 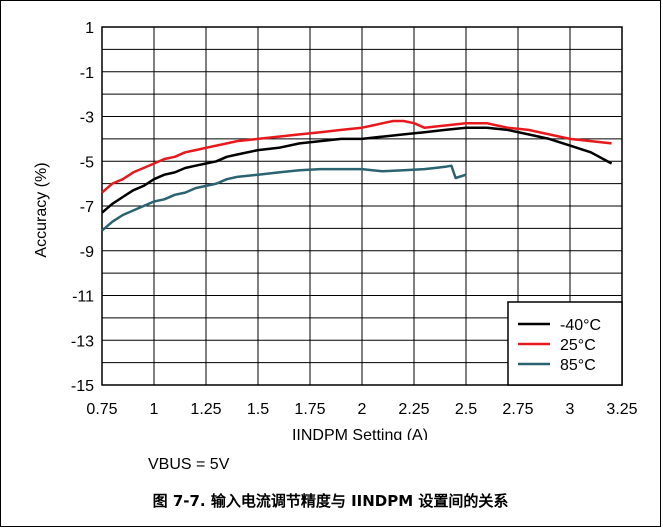 I want to click on x-tick-label: 3.25, so click(x=621, y=409).